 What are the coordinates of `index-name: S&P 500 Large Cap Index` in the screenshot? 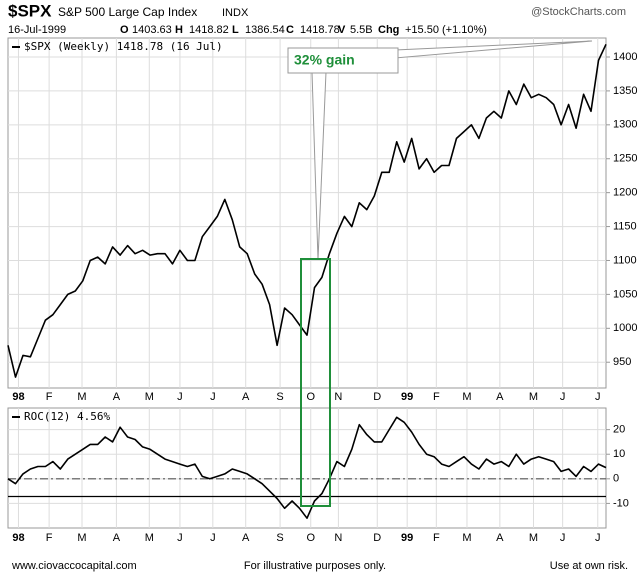 It's located at (127, 12).